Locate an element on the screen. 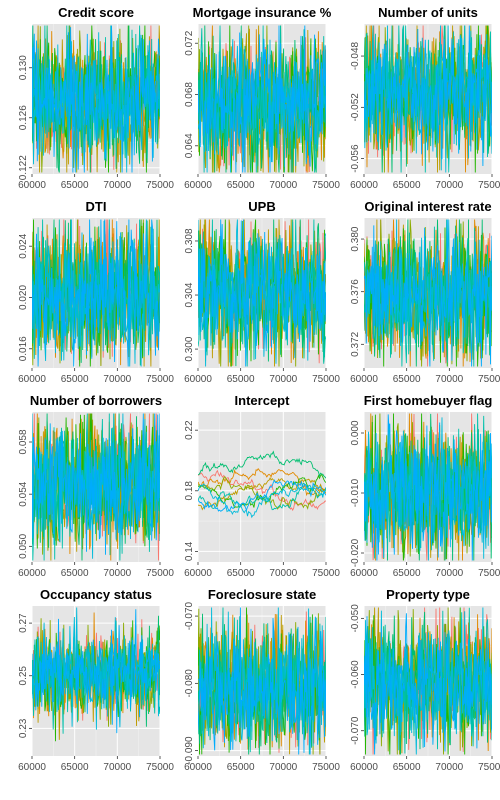  y-tick-label: 0.126 is located at coordinates (23, 117).